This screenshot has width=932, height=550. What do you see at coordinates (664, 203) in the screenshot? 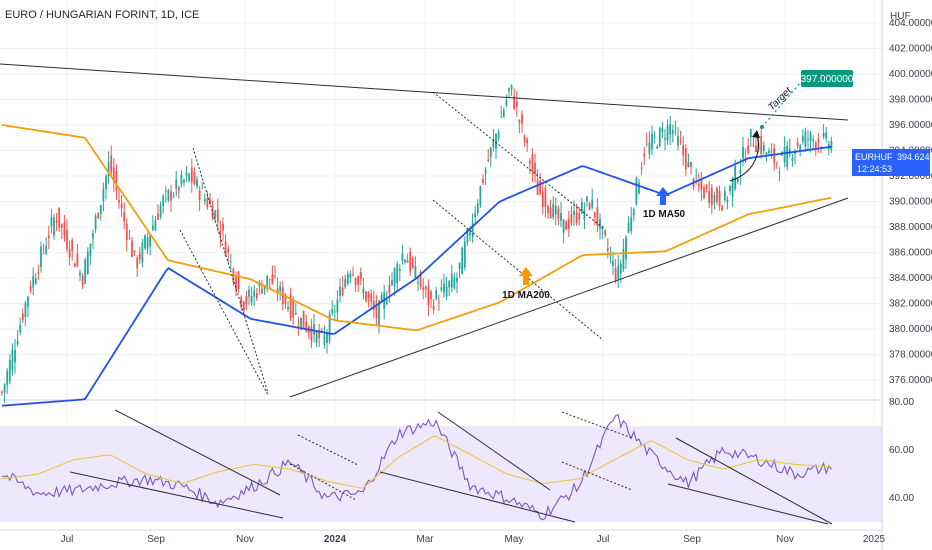
I see `ma50-annotation: 1D MA50` at bounding box center [664, 203].